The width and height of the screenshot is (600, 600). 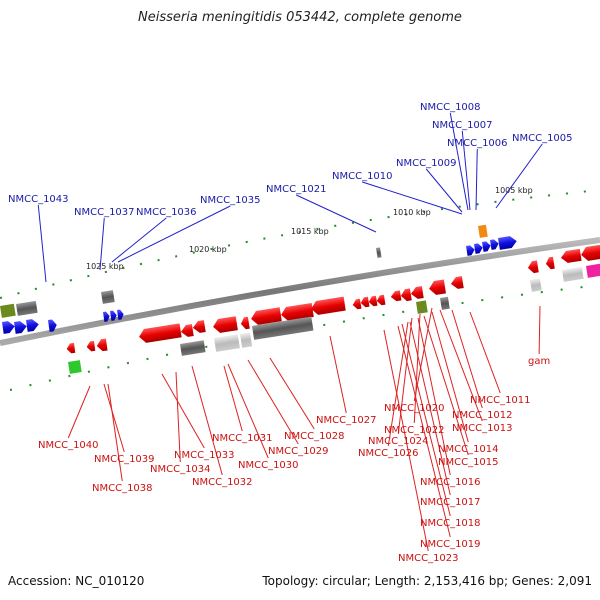 I want to click on scale-label: 1005 kbp, so click(x=514, y=190).